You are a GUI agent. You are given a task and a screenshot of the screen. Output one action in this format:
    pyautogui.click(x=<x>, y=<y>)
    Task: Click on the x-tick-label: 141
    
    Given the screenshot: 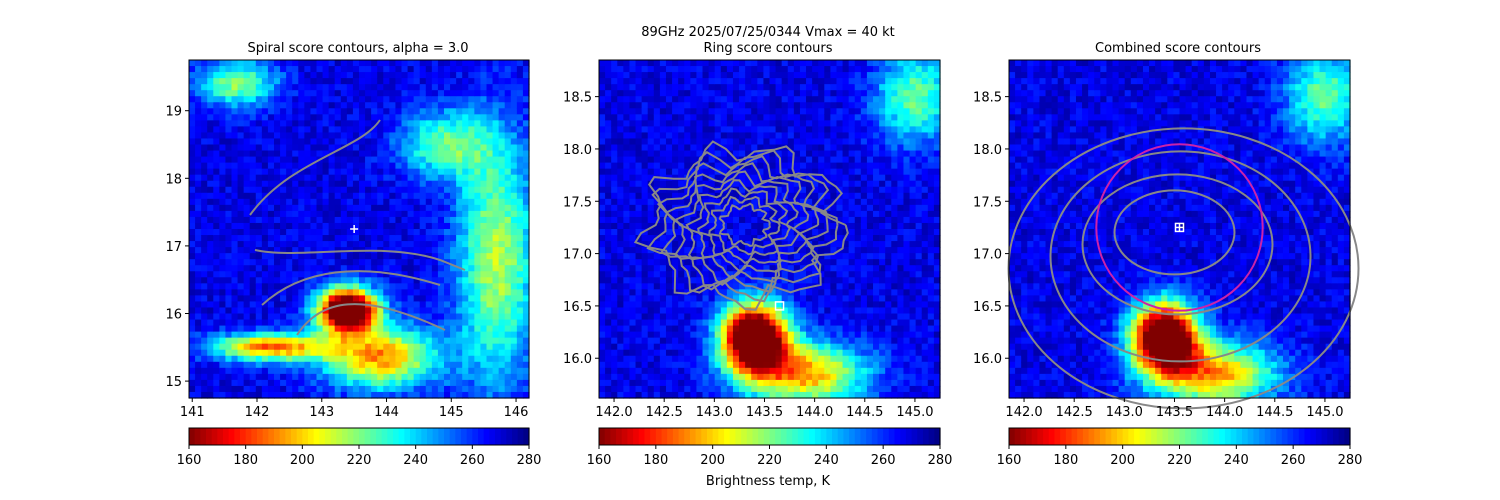 What is the action you would take?
    pyautogui.click(x=192, y=412)
    